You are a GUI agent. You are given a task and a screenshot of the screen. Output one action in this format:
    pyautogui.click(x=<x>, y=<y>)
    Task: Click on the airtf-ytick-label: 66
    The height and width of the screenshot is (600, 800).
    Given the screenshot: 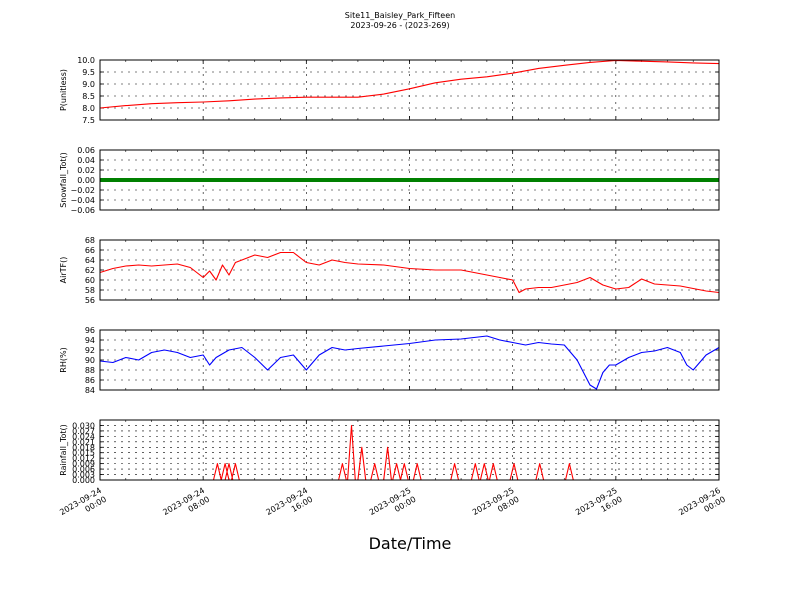 What is the action you would take?
    pyautogui.click(x=90, y=250)
    